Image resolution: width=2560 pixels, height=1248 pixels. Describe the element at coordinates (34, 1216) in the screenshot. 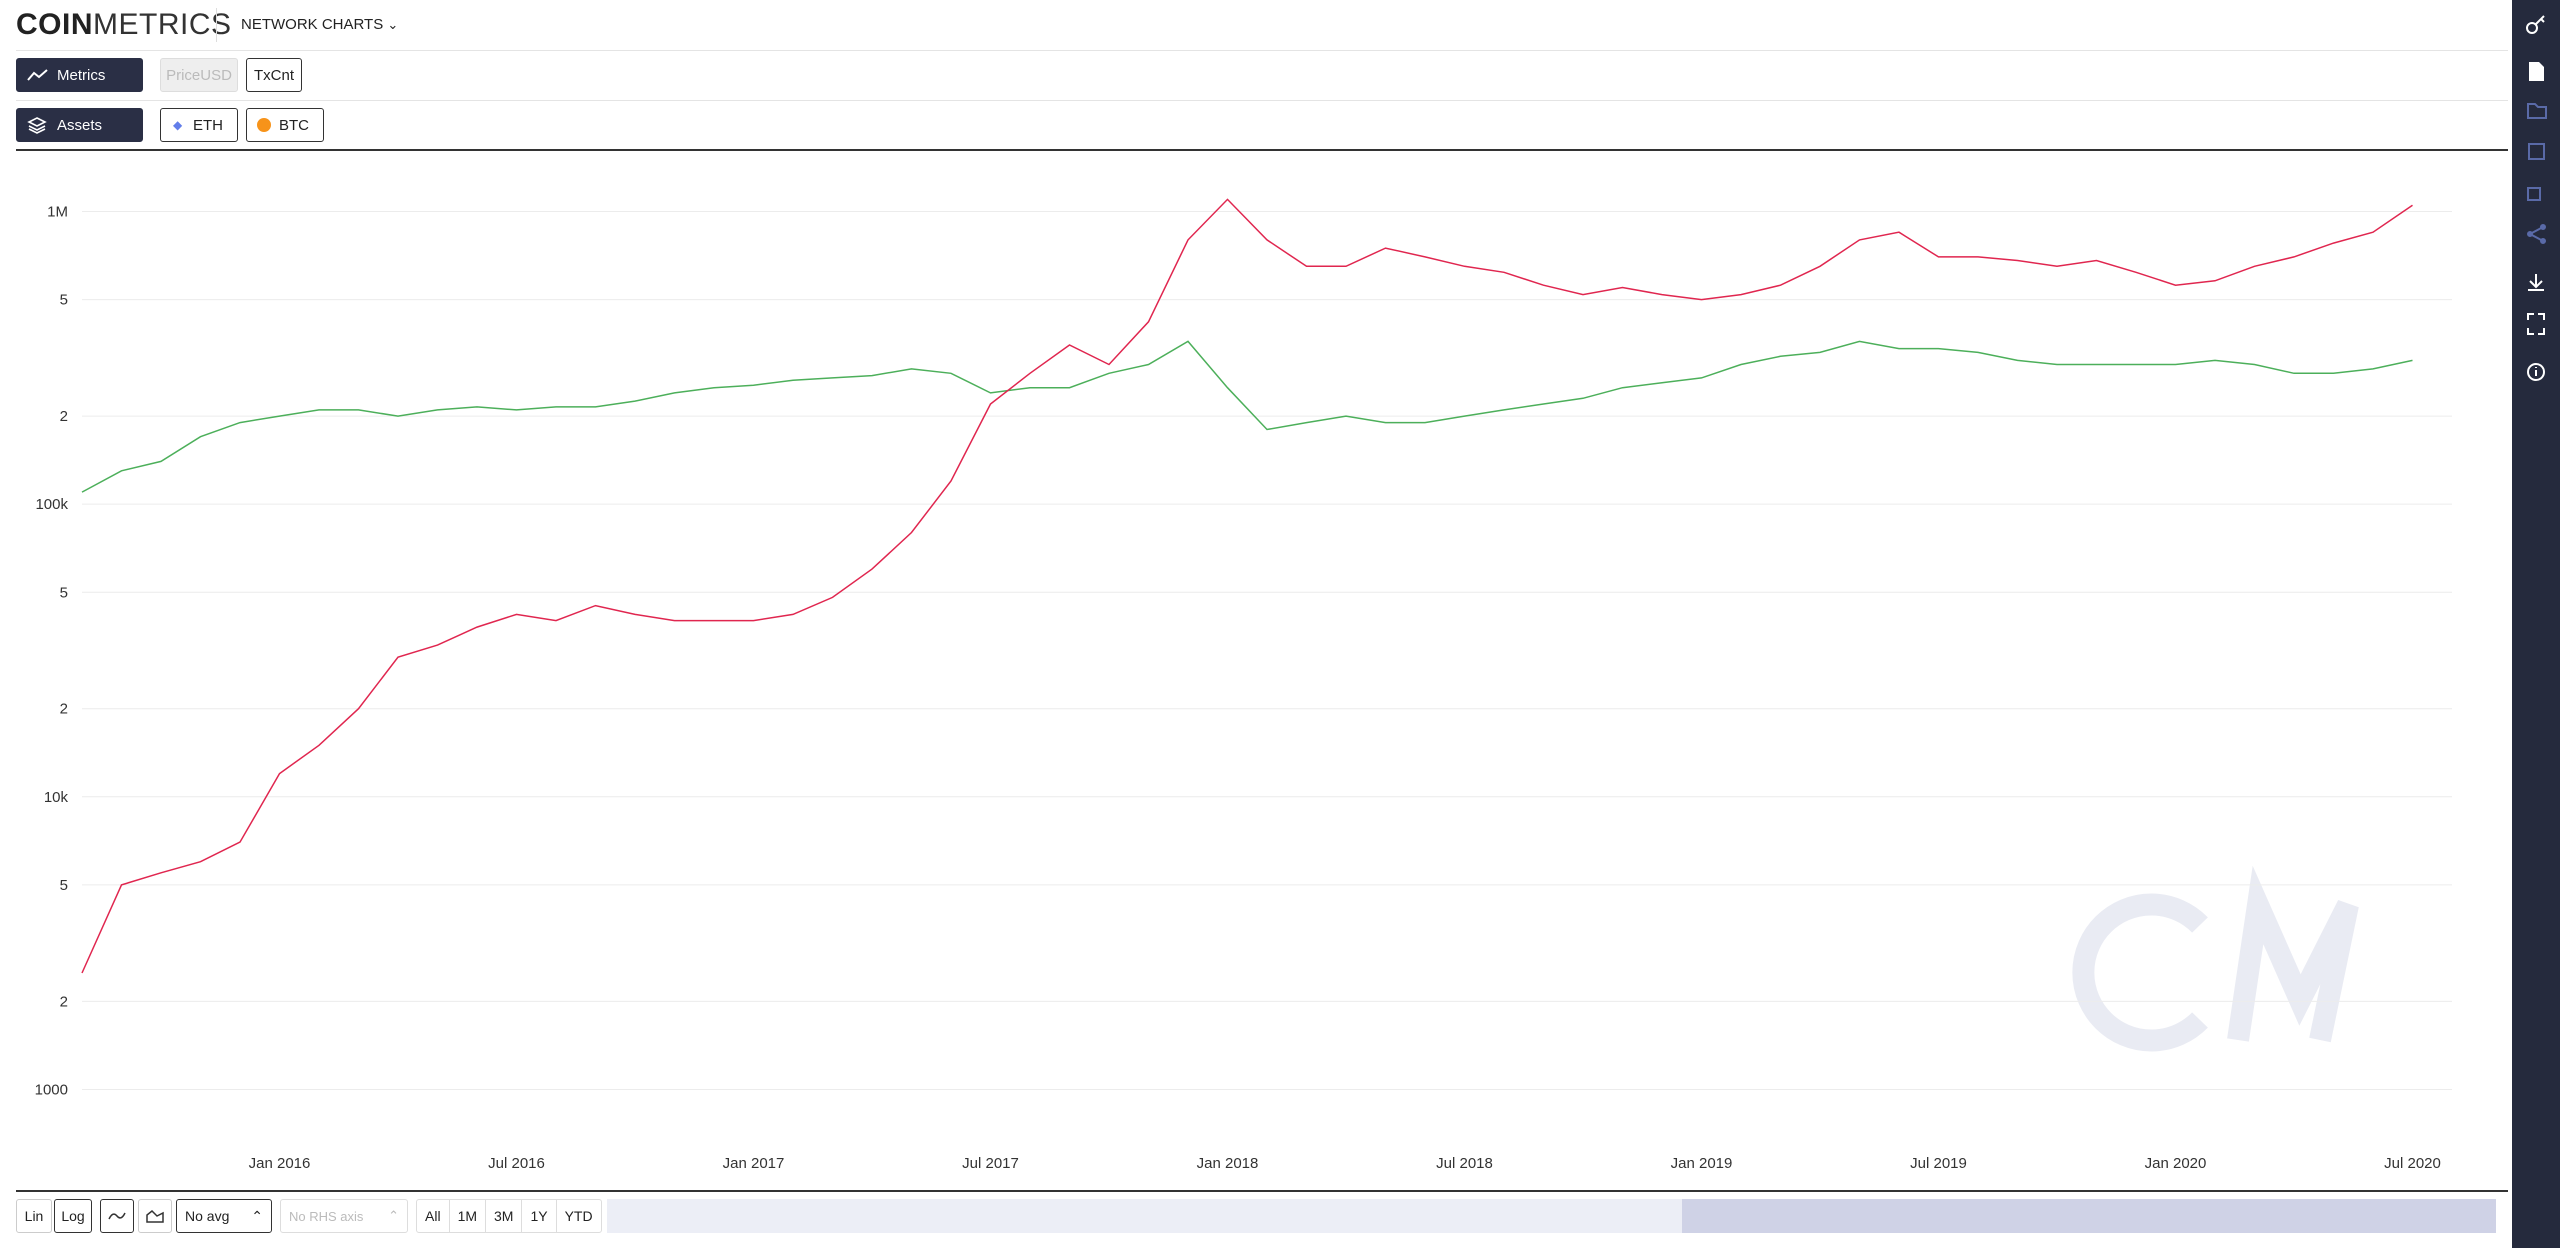

I see `scale-button: Lin` at that location.